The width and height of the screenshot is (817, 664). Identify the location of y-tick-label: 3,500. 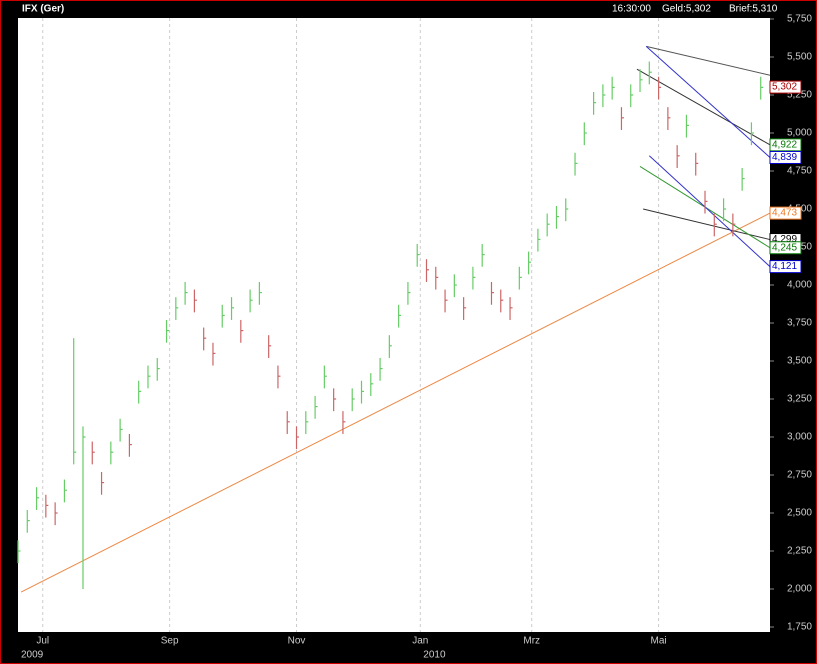
(799, 361).